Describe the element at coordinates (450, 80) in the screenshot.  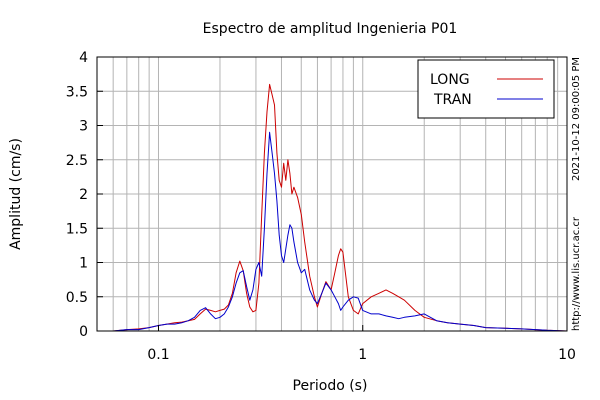
I see `legend-label-long: LONG` at that location.